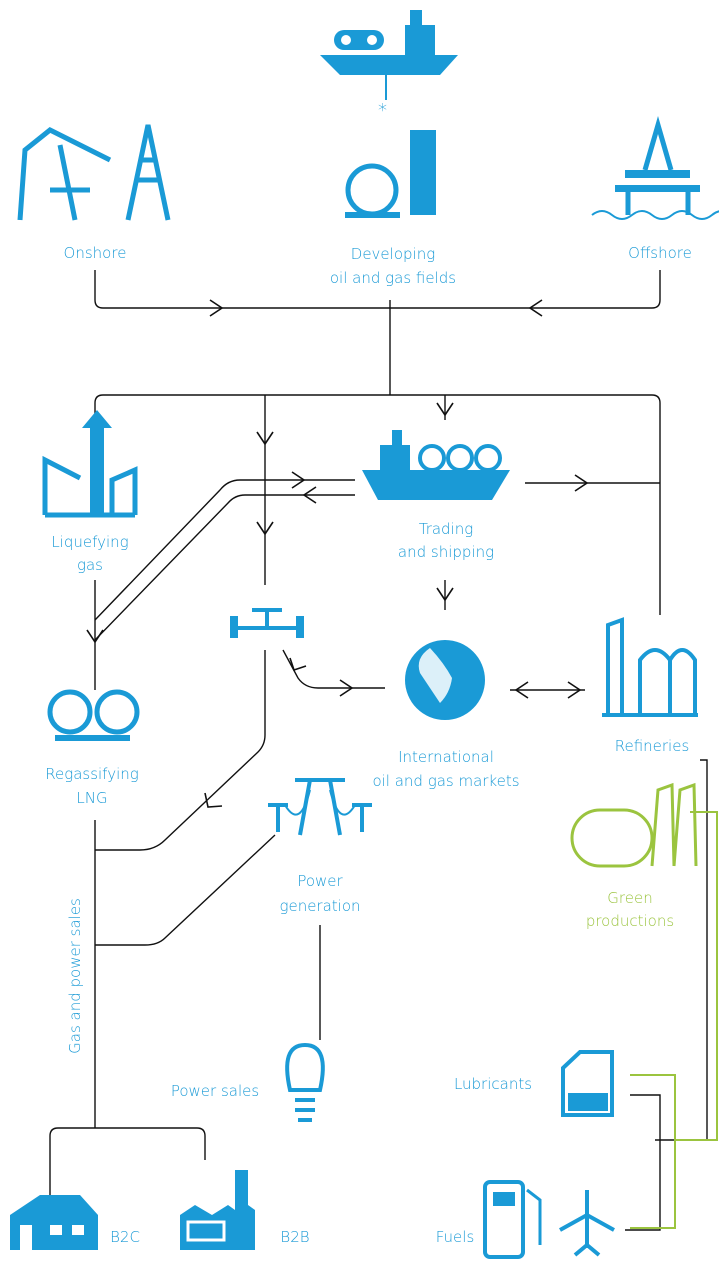 This screenshot has width=719, height=1264. Describe the element at coordinates (91, 798) in the screenshot. I see `label: LNG` at that location.